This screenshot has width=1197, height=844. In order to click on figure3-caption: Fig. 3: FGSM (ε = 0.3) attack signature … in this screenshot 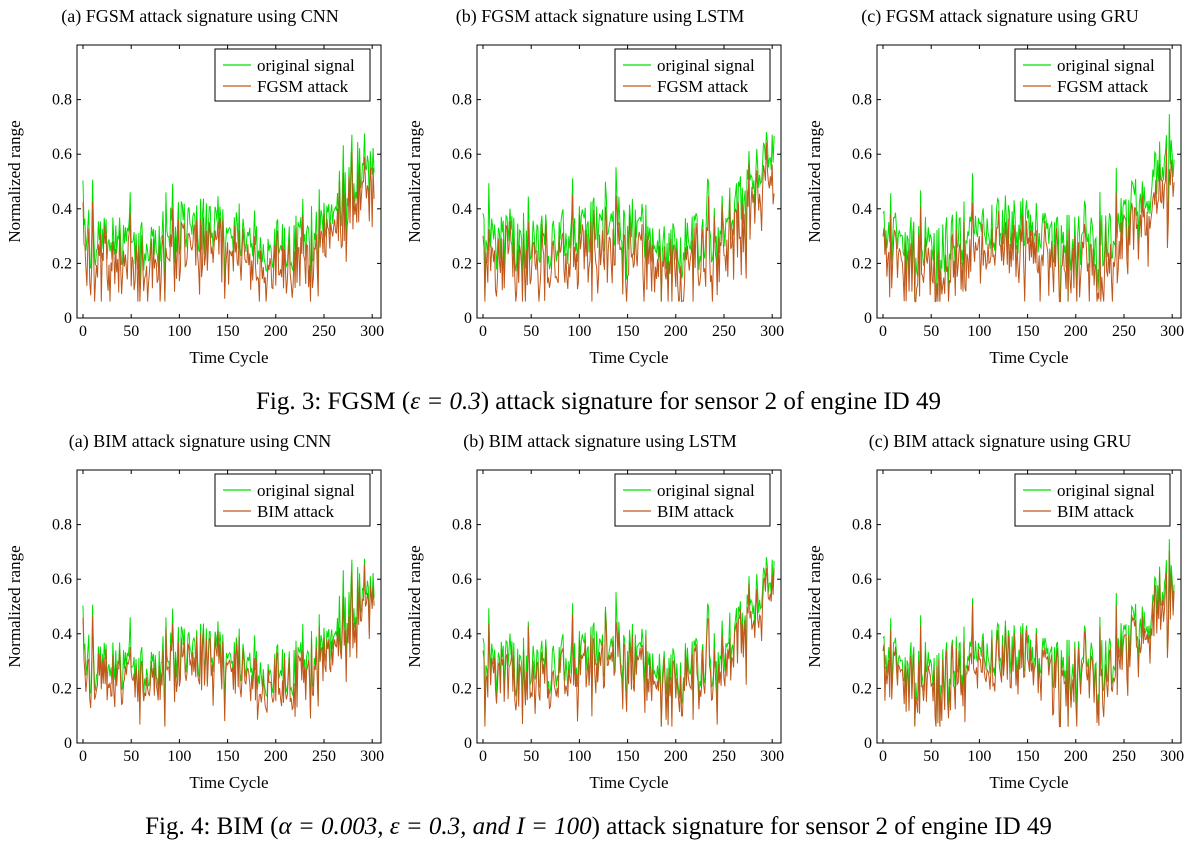, I will do `click(598, 402)`.